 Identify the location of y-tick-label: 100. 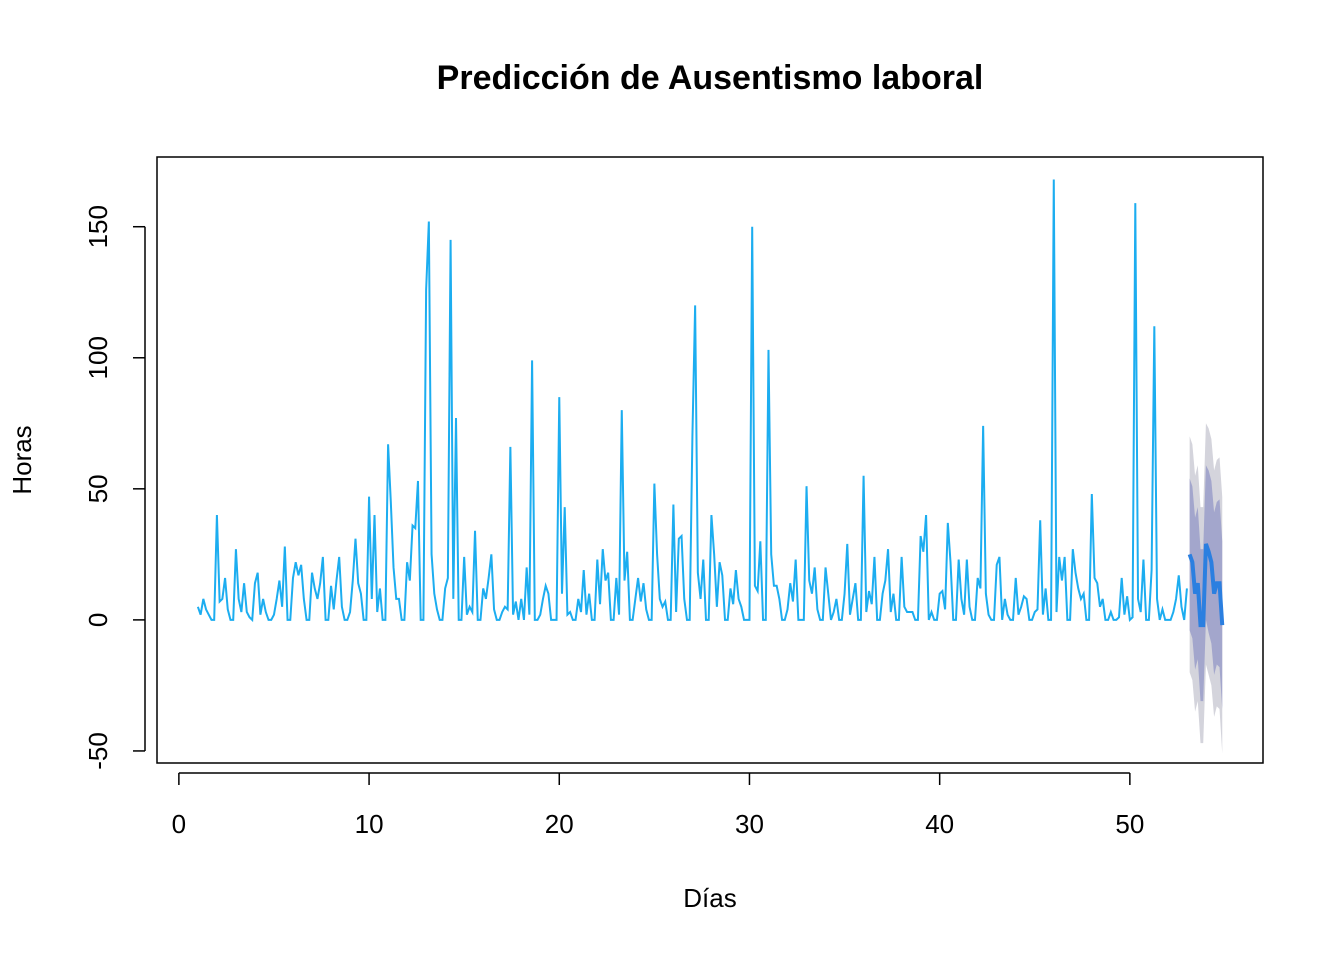
(98, 357).